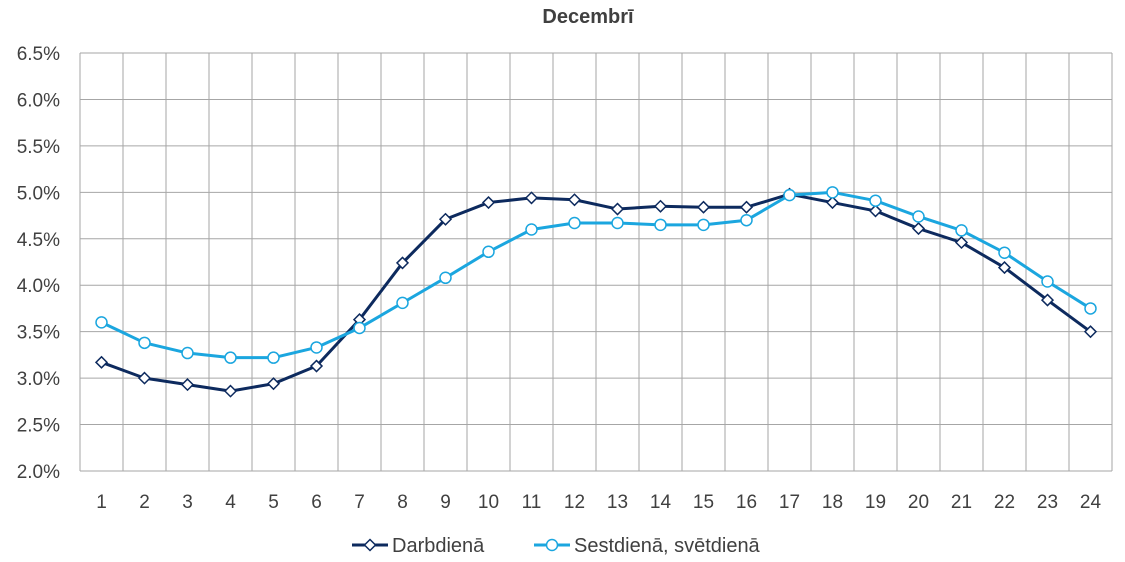 This screenshot has height=562, width=1125. I want to click on x-tick-label: 18, so click(832, 502).